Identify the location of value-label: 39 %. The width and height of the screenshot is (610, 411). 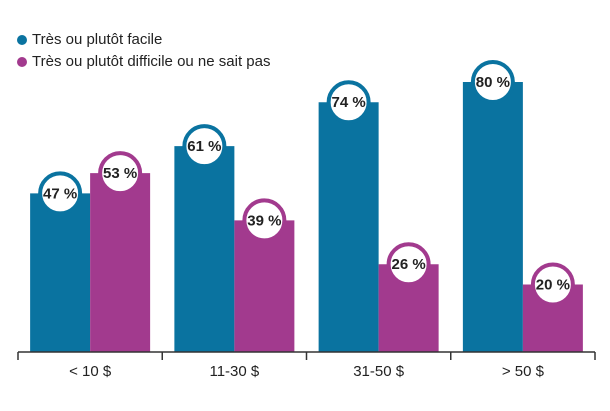
(264, 220).